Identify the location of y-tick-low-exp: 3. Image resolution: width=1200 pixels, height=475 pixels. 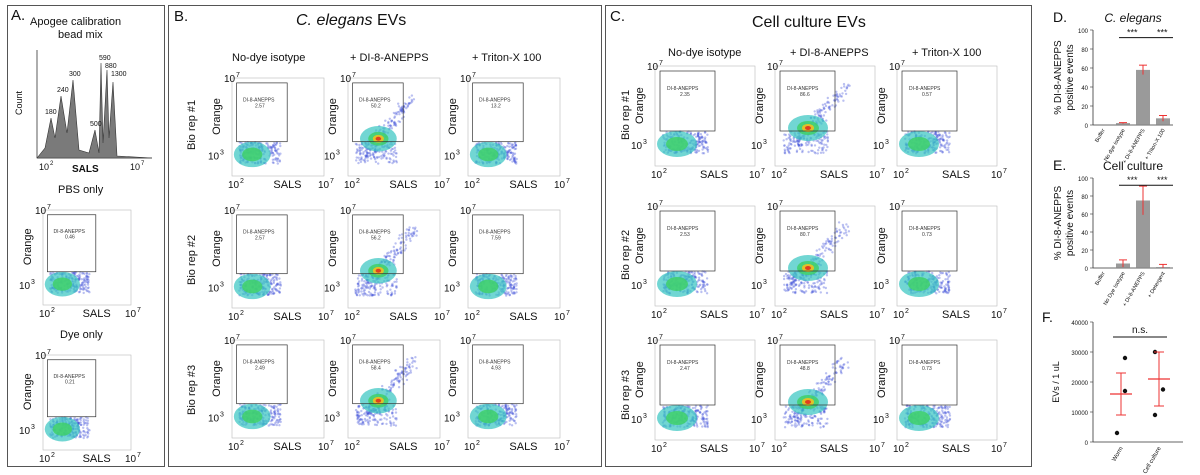
(222, 284).